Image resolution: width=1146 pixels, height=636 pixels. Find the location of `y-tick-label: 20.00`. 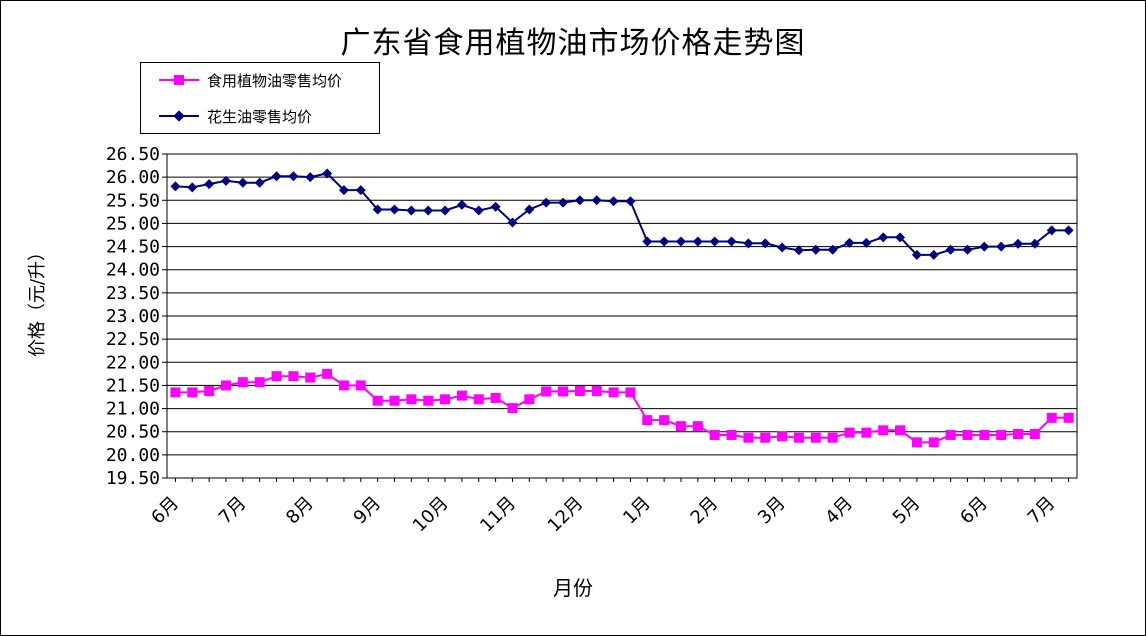

y-tick-label: 20.00 is located at coordinates (133, 455).